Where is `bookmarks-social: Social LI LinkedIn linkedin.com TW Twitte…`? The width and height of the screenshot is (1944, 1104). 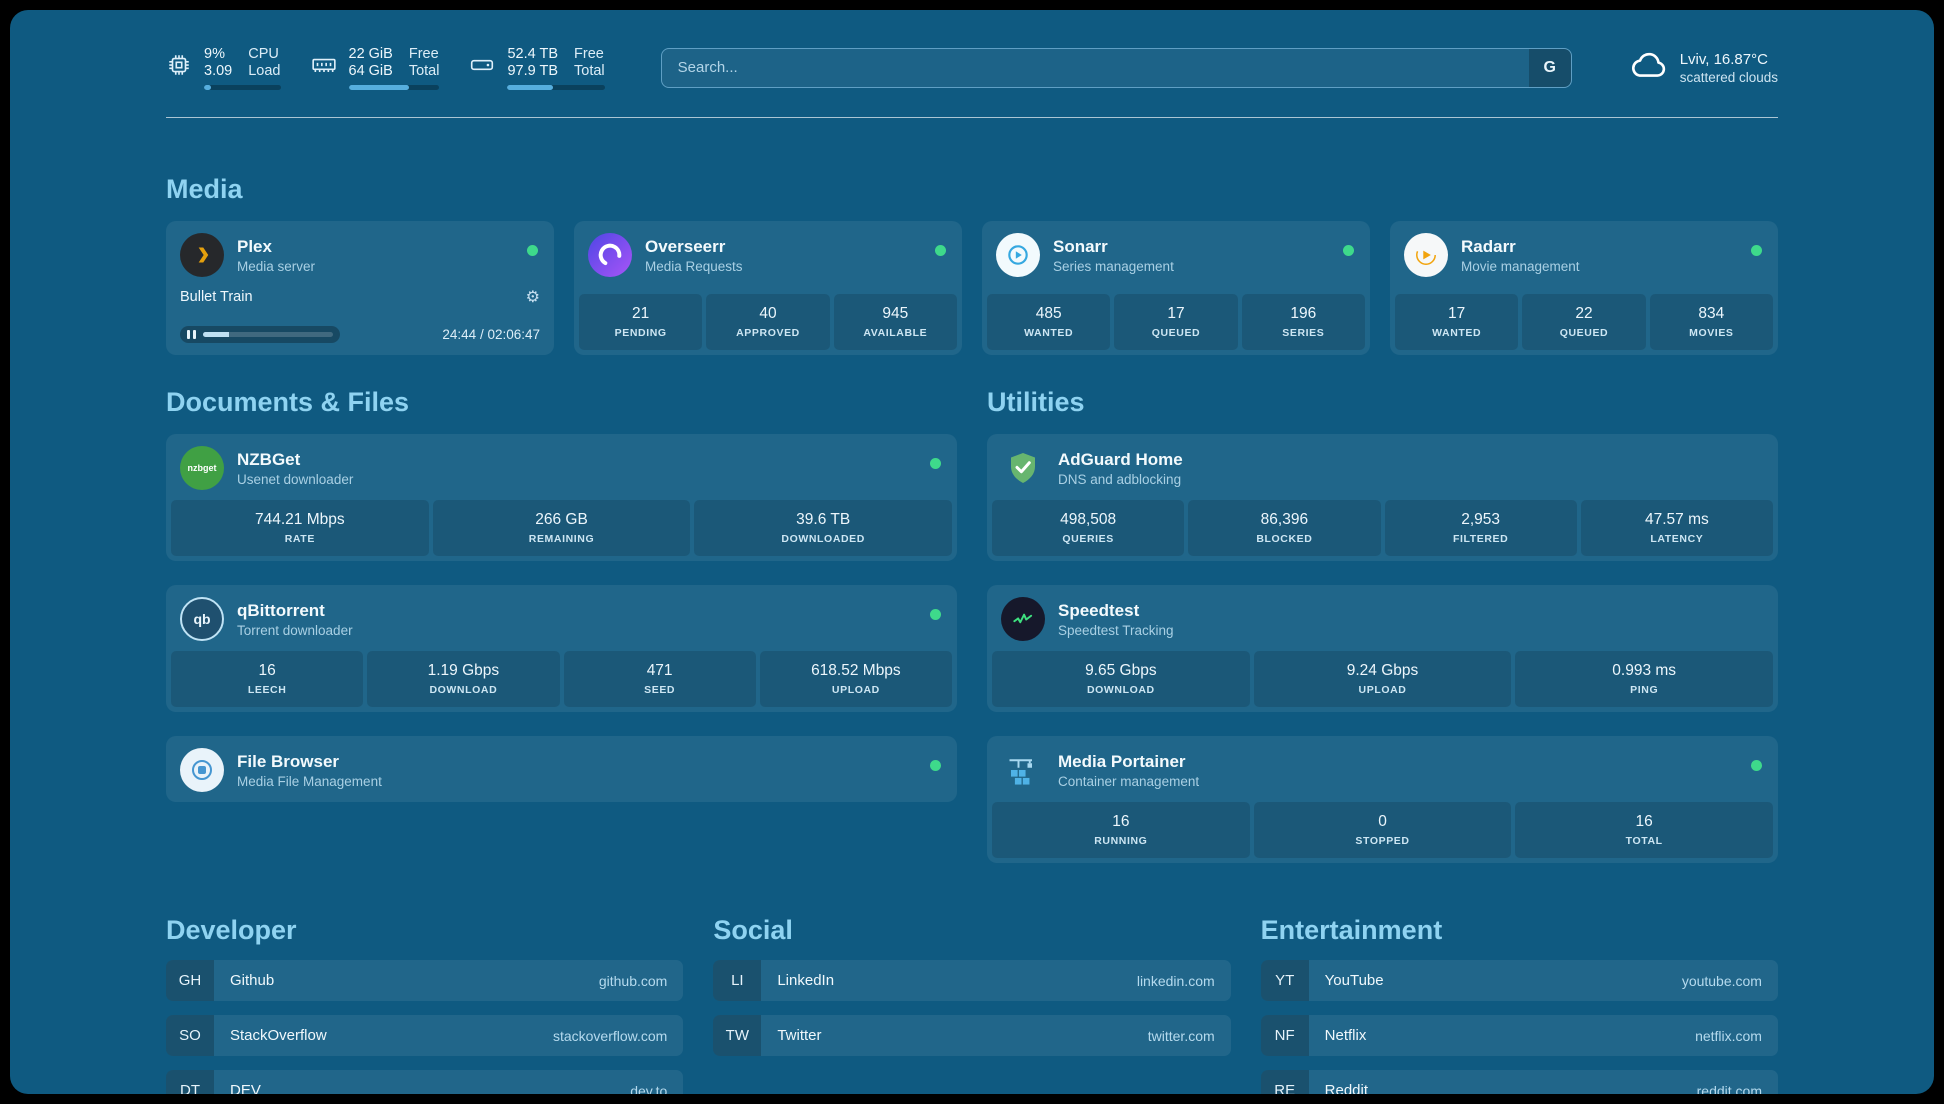
bookmarks-social: Social LI LinkedIn linkedin.com TW Twitte… is located at coordinates (972, 1004).